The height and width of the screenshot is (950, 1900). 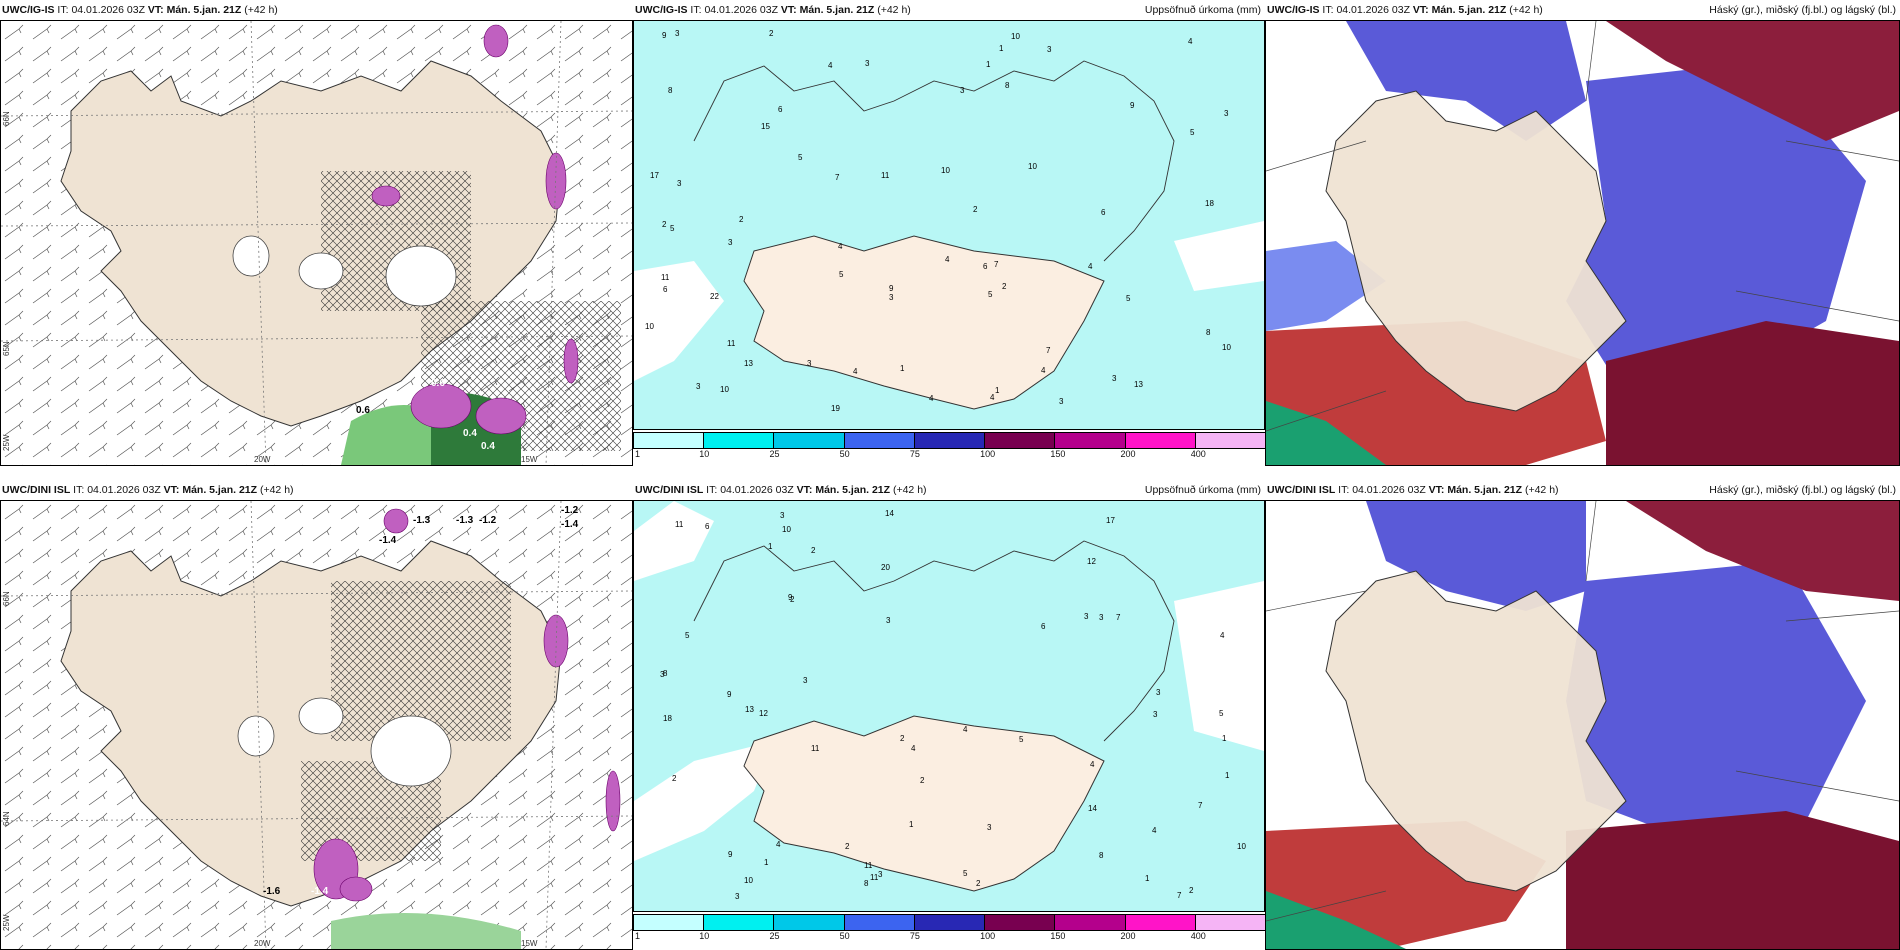 What do you see at coordinates (638, 454) in the screenshot?
I see `colorbar-tick: 1` at bounding box center [638, 454].